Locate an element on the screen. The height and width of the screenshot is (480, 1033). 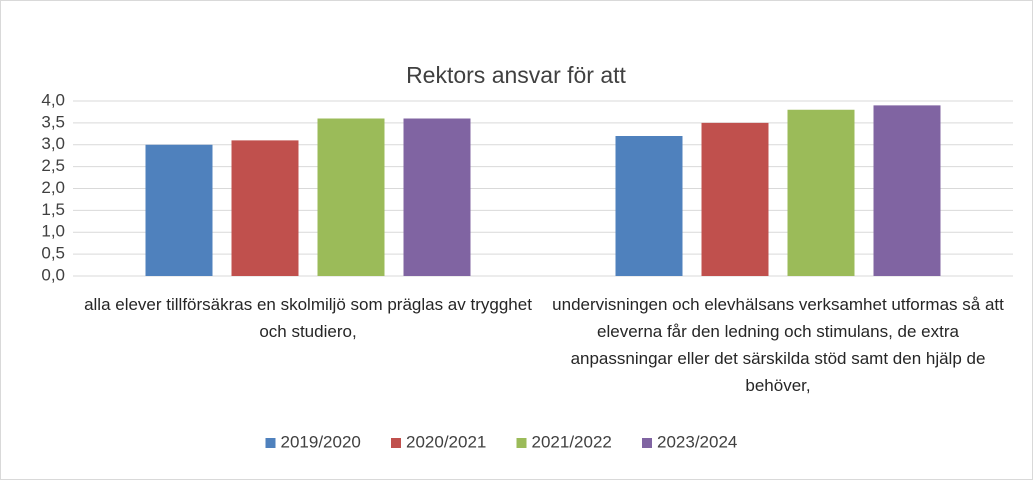
y-tick-label: 4,0 is located at coordinates (53, 99).